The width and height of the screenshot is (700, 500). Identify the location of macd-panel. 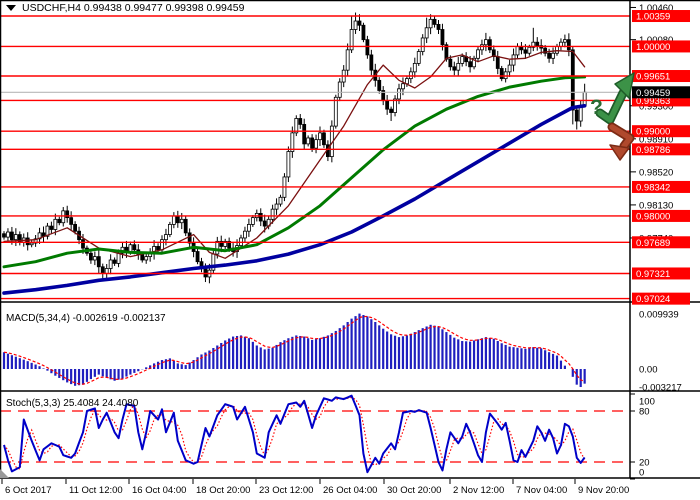
(294, 350).